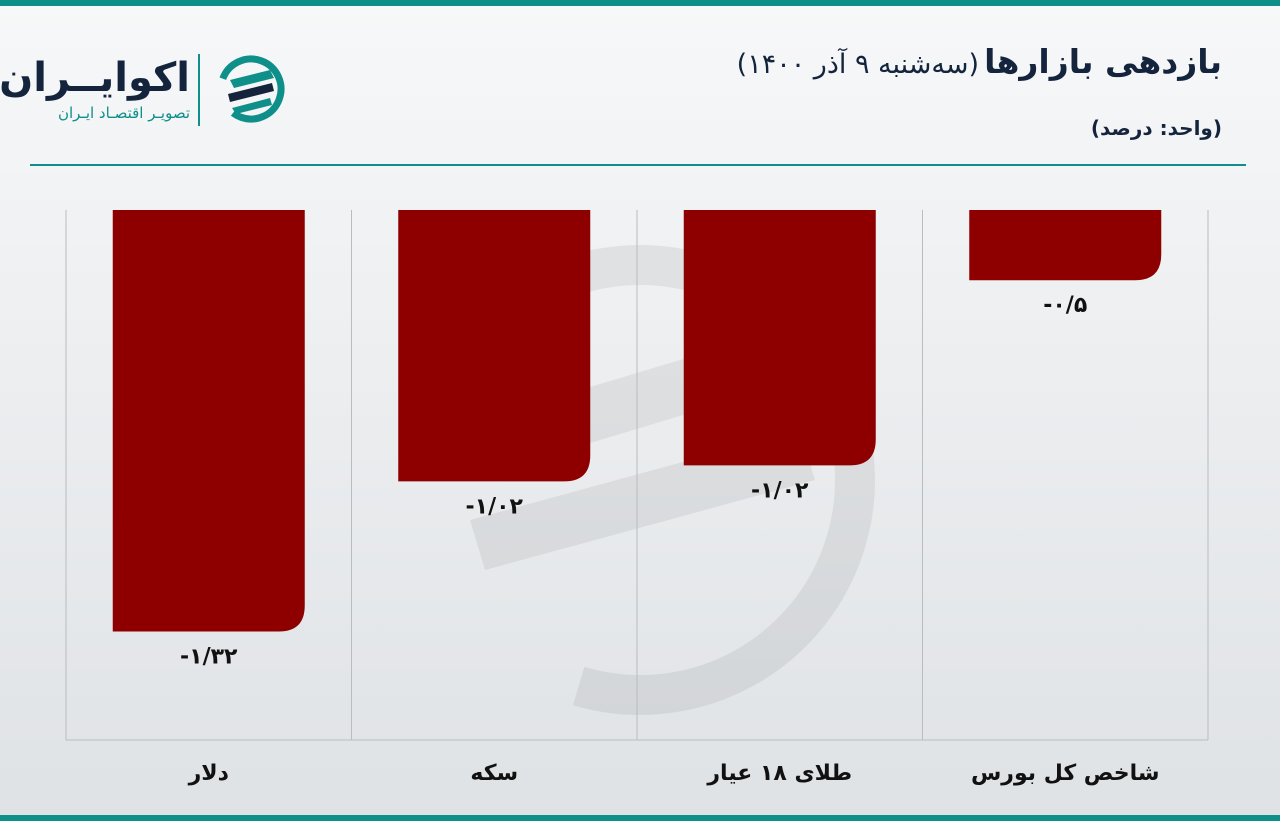 The image size is (1280, 821). Describe the element at coordinates (209, 656) in the screenshot. I see `data-label: -۱/۳۲` at that location.